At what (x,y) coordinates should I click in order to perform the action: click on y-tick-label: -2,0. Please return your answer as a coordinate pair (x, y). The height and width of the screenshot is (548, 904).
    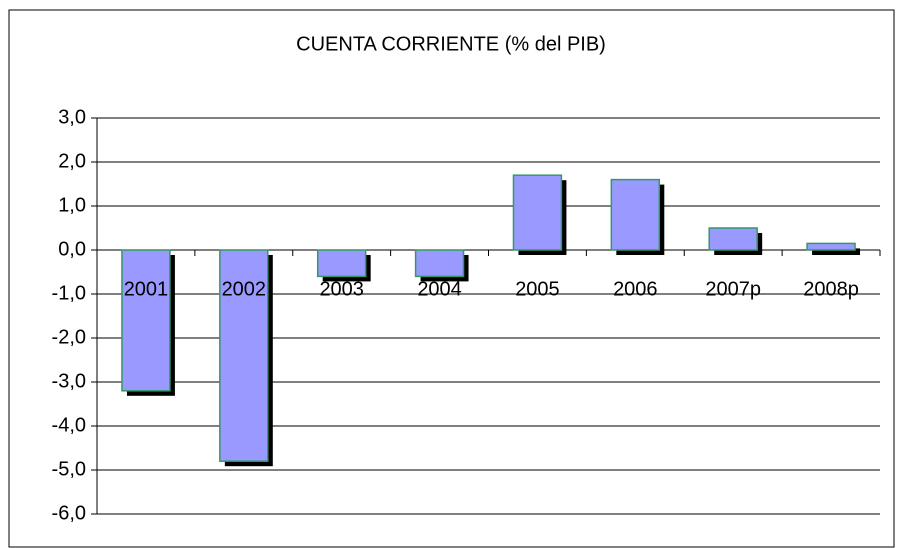
    Looking at the image, I should click on (69, 337).